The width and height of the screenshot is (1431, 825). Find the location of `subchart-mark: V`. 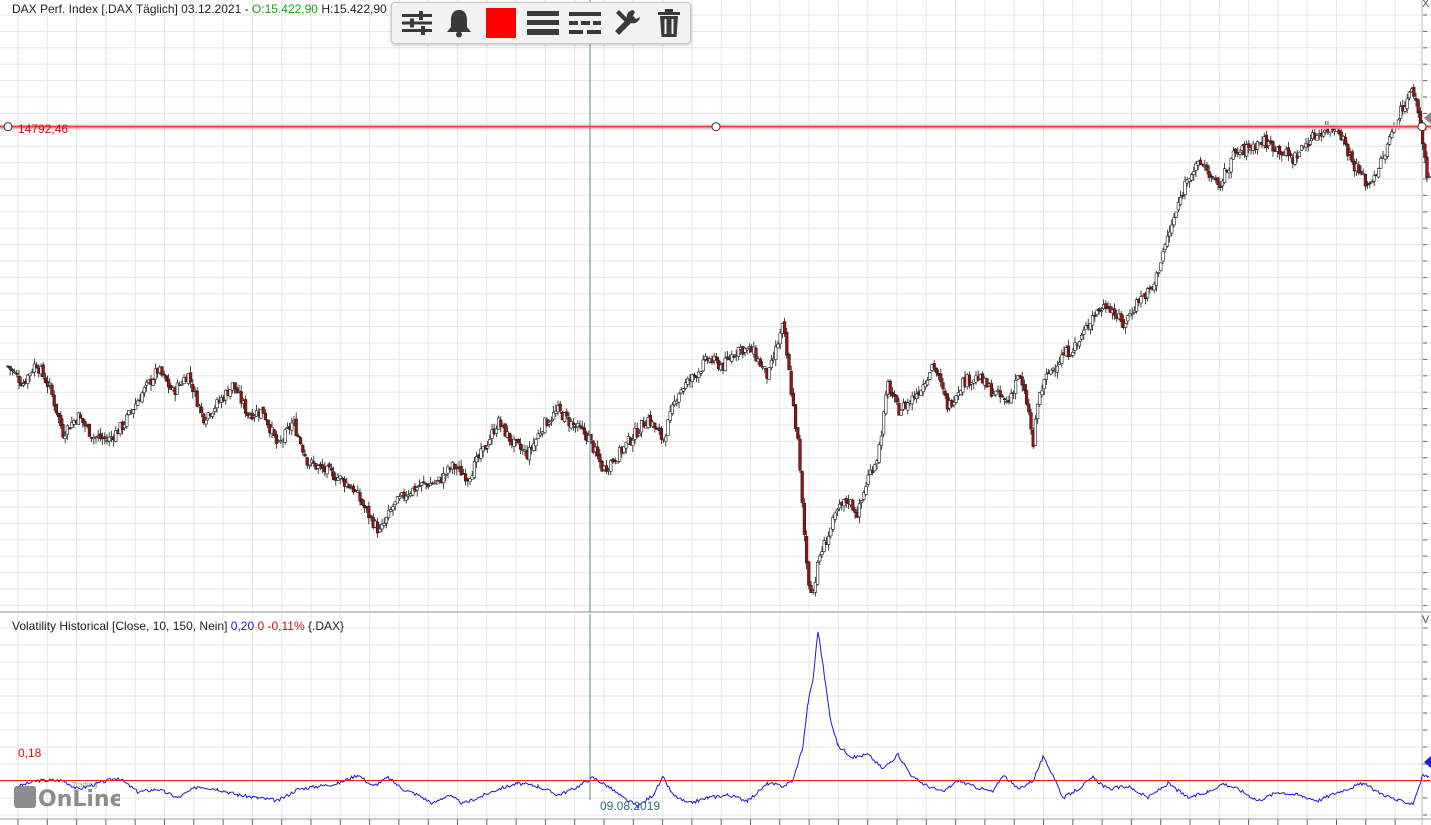

subchart-mark: V is located at coordinates (1426, 620).